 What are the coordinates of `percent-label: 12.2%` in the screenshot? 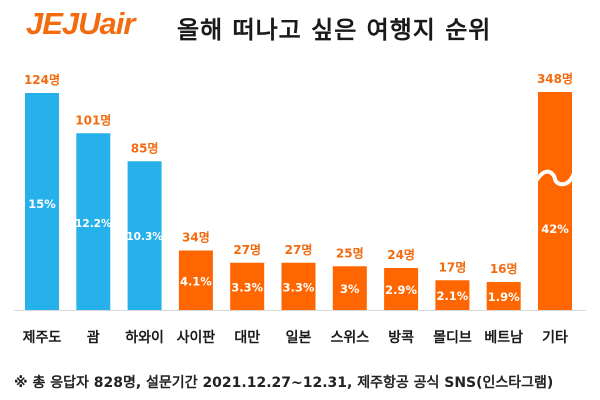 It's located at (93, 224).